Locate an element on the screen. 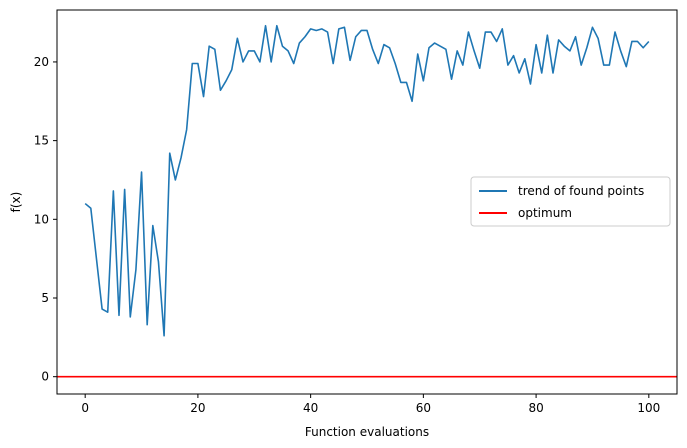 The image size is (687, 448). y-tick-label: 15 is located at coordinates (41, 141).